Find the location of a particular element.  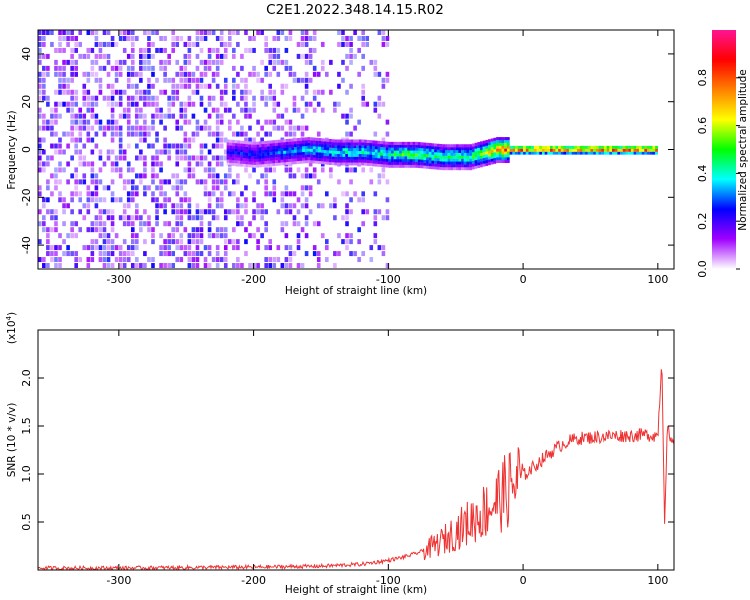

snr-y-tick-label: 1.5 is located at coordinates (26, 426).